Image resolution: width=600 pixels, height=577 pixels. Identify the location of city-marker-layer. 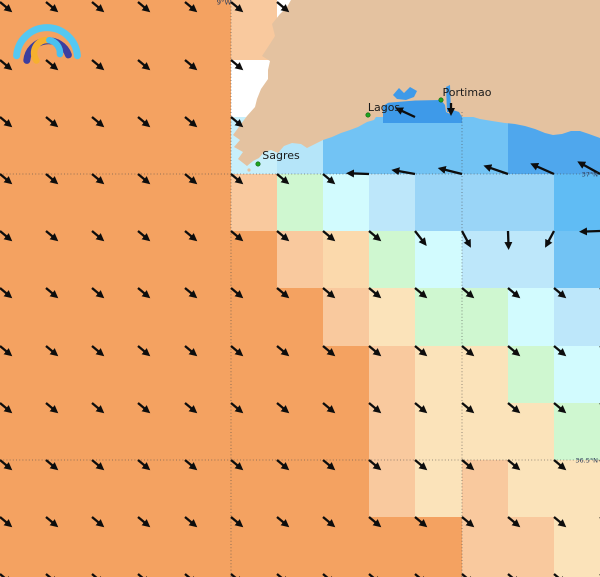
(349, 132).